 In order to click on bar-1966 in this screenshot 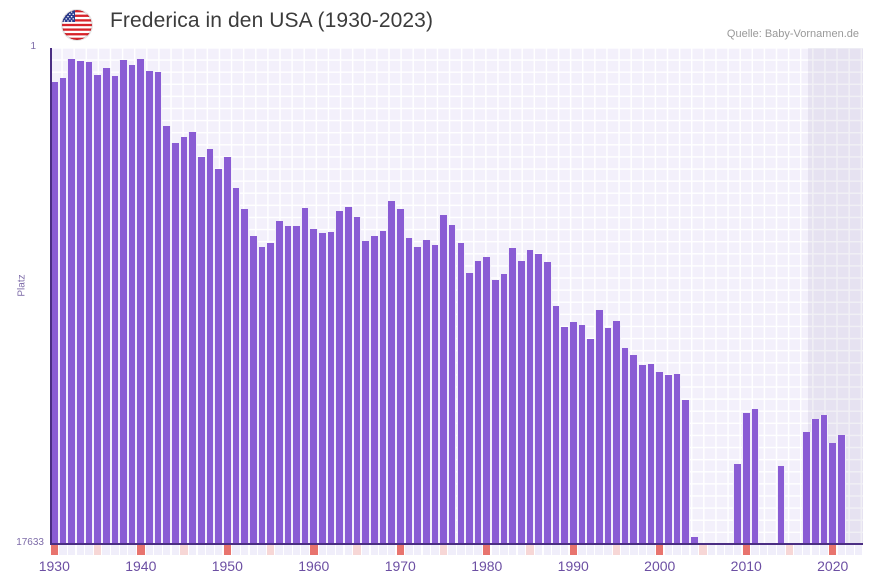, I will do `click(365, 392)`.